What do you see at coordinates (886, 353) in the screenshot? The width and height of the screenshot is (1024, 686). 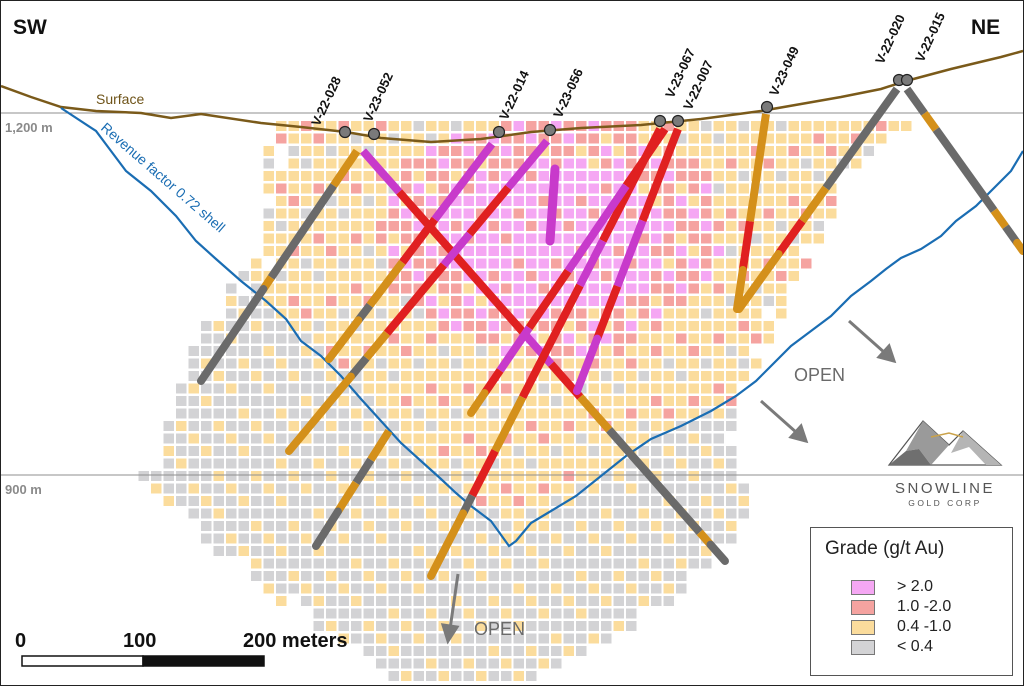 I see `open-arrow-1-head` at bounding box center [886, 353].